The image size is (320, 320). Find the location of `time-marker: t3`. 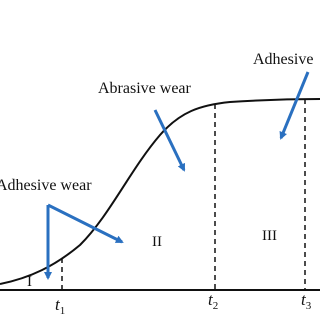

time-marker: t3 is located at coordinates (306, 301).